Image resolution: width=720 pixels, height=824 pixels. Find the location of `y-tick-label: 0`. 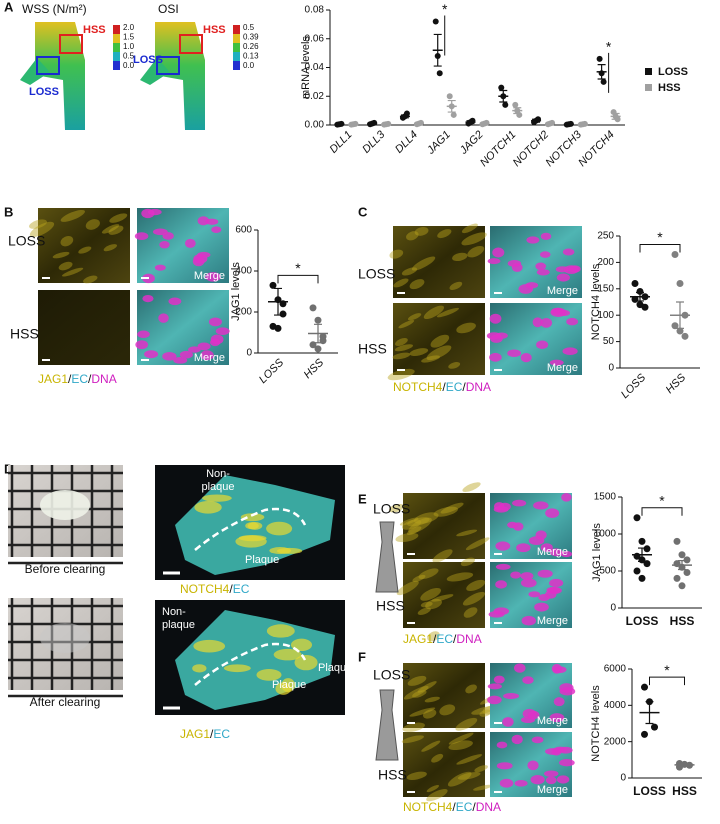

y-tick-label: 0 is located at coordinates (249, 353).